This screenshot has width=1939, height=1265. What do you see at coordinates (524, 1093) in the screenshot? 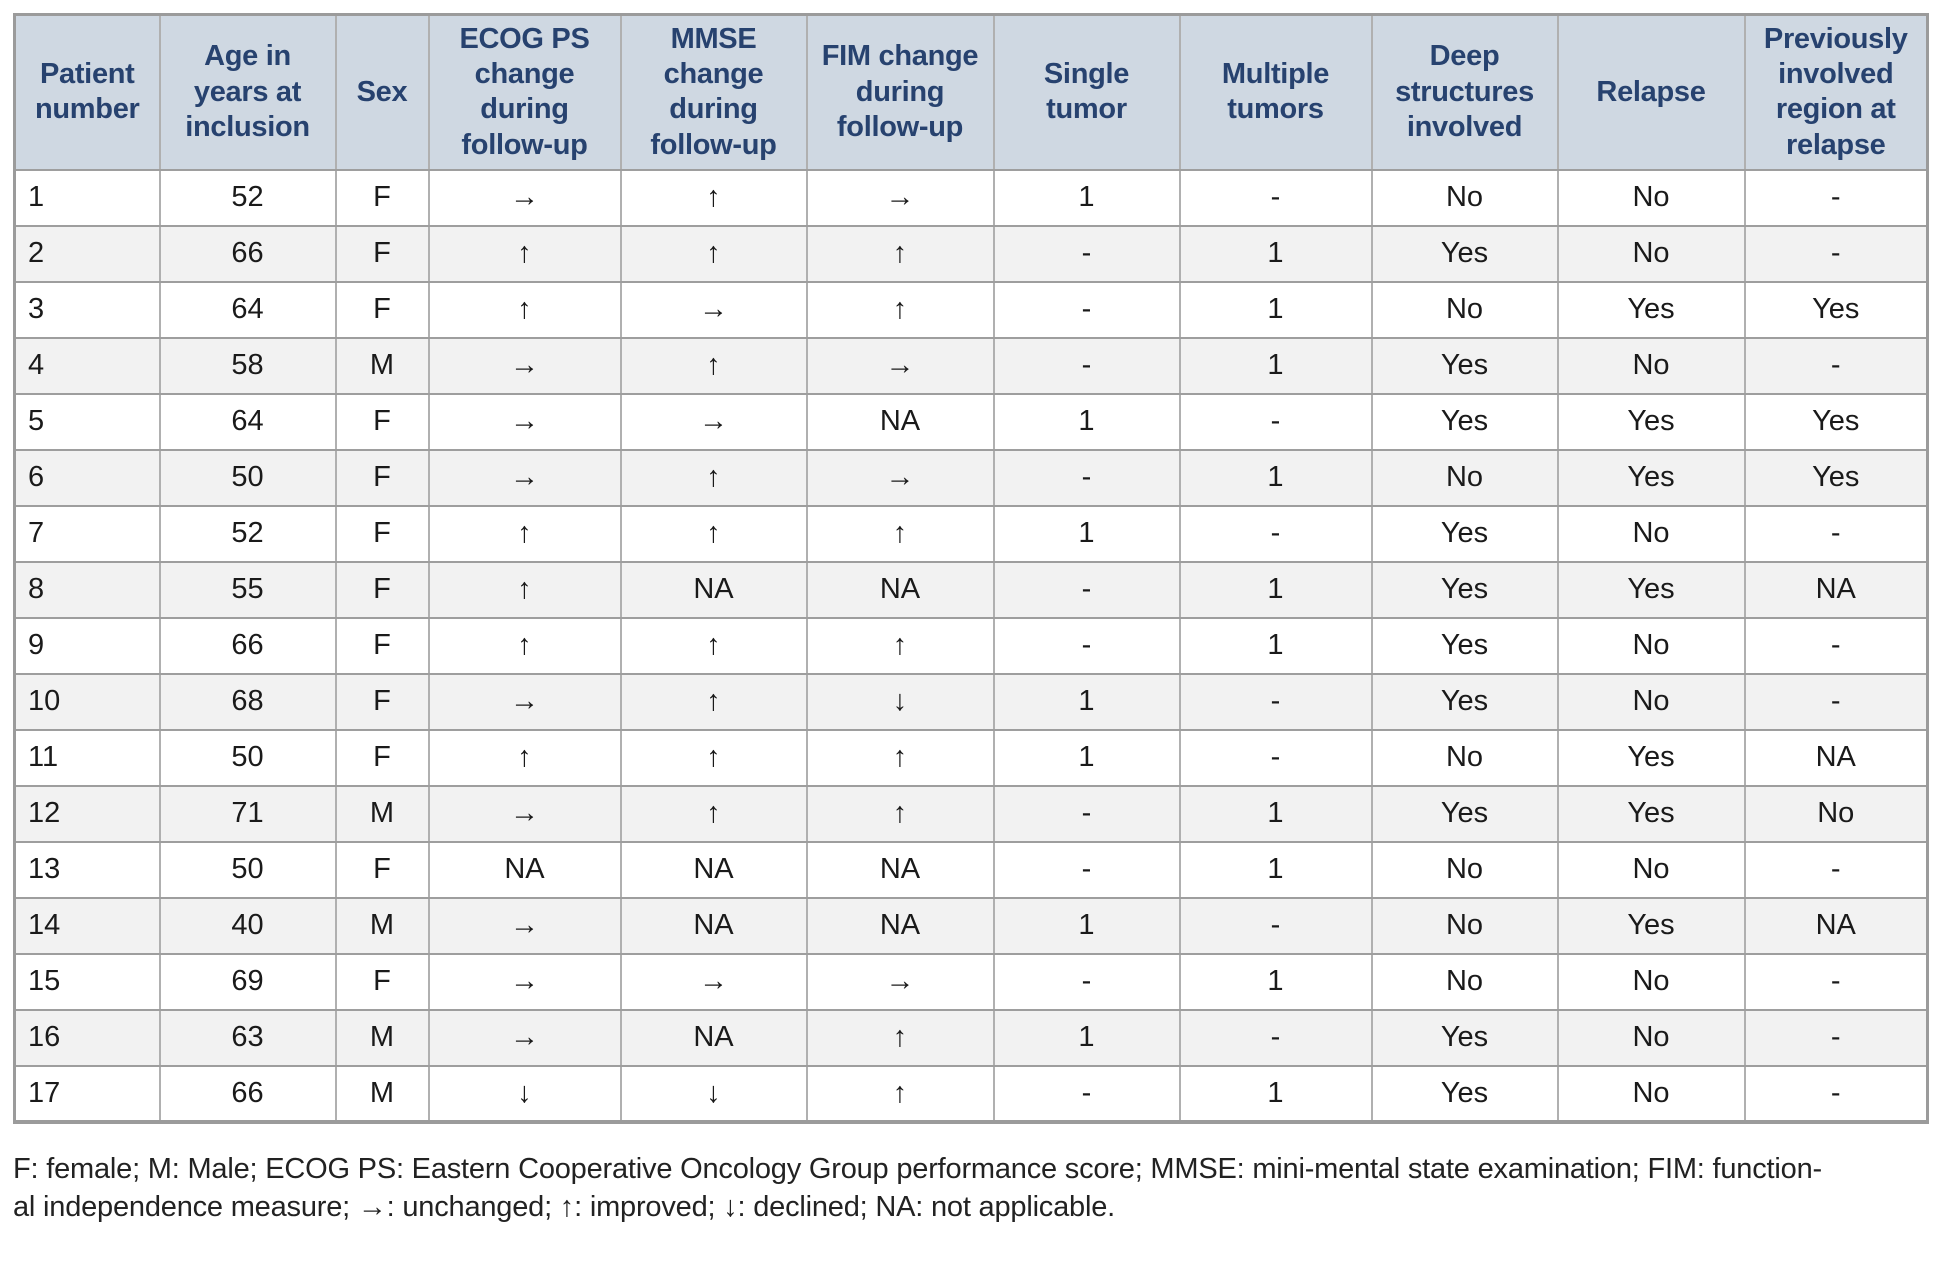
I see `cell-ecog-ps-change: ↓` at bounding box center [524, 1093].